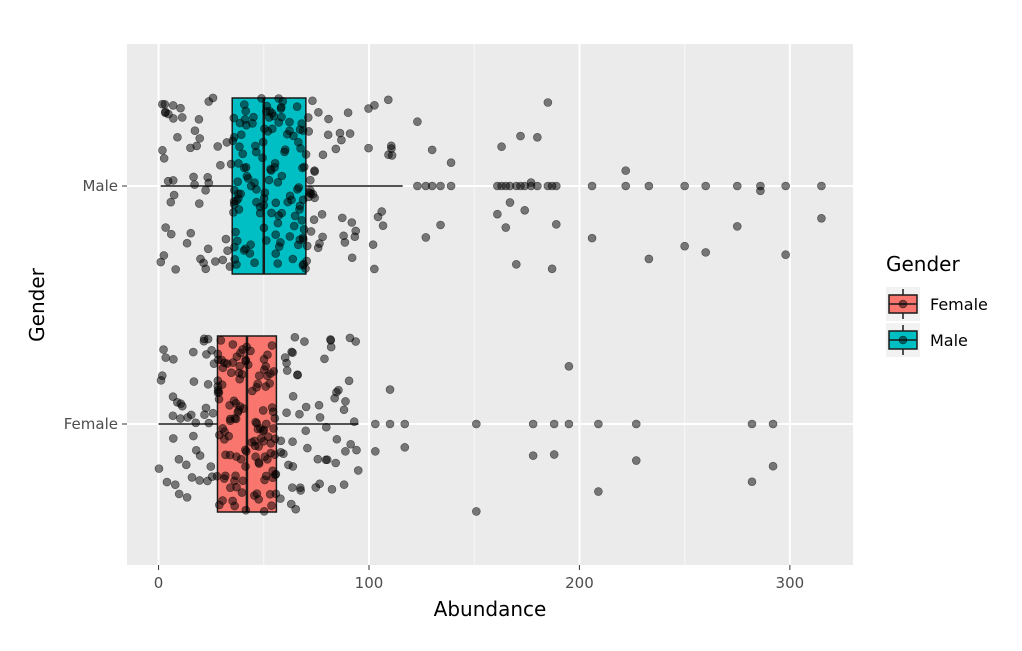 The image size is (1022, 651). I want to click on x-tick-label: 200, so click(579, 583).